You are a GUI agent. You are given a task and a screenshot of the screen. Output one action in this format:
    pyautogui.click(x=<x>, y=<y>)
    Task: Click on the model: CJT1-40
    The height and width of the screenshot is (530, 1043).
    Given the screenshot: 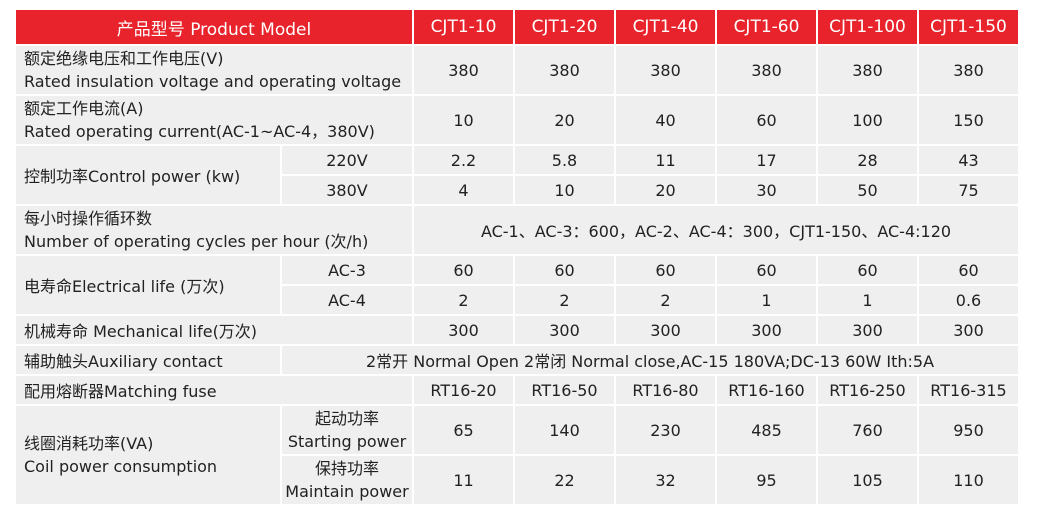 What is the action you would take?
    pyautogui.click(x=665, y=27)
    